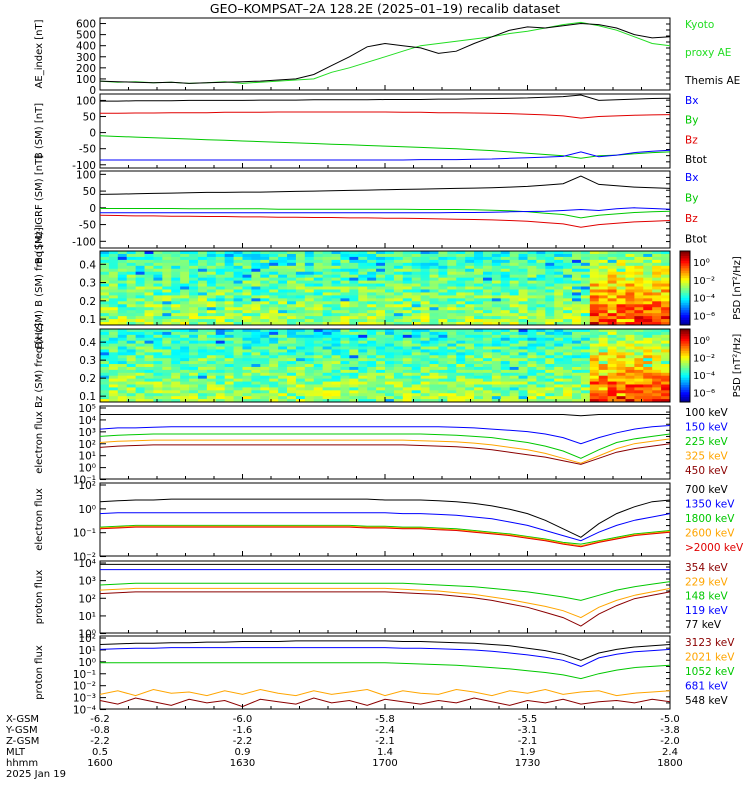 This screenshot has height=804, width=750. What do you see at coordinates (704, 316) in the screenshot?
I see `colorbar-tick-label: 10⁻⁶` at bounding box center [704, 316].